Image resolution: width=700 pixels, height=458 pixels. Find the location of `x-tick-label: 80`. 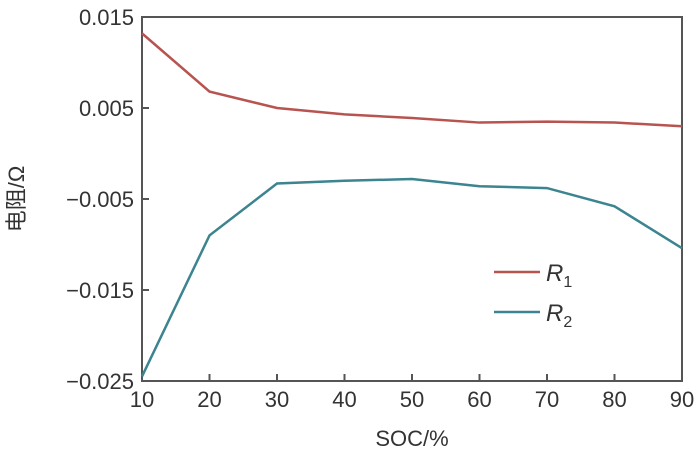

x-tick-label: 80 is located at coordinates (614, 399).